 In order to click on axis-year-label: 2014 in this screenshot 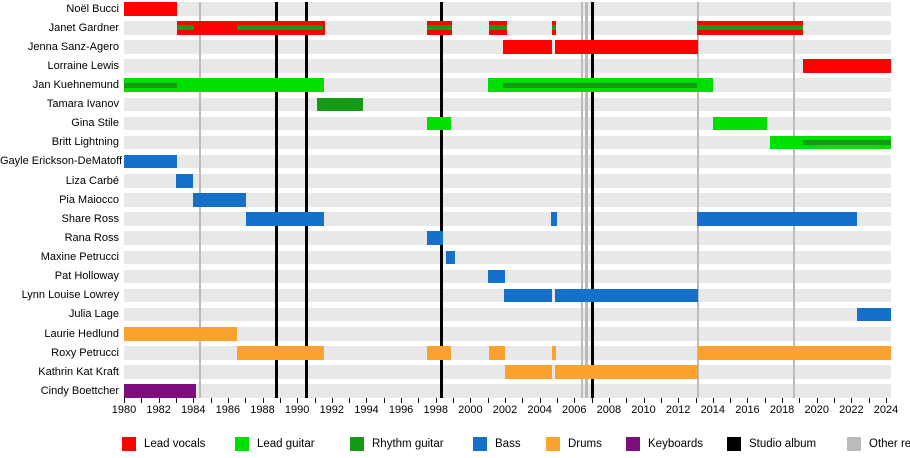, I will do `click(713, 410)`.